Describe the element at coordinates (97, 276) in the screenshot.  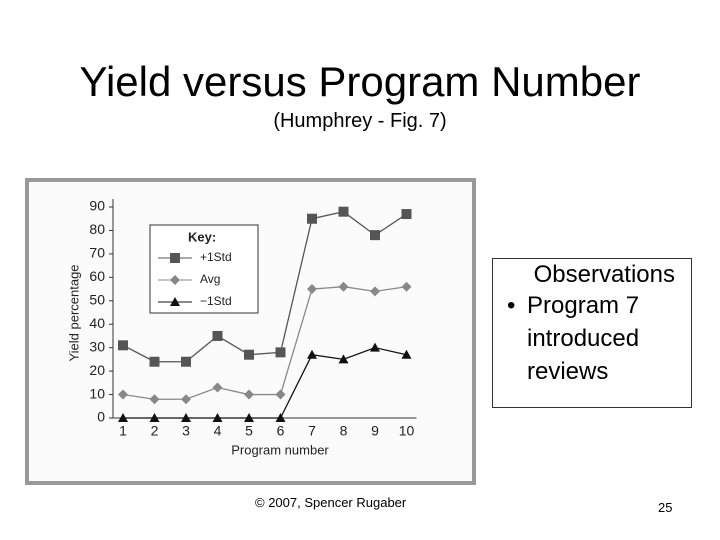
I see `y-tick-label: 60` at that location.